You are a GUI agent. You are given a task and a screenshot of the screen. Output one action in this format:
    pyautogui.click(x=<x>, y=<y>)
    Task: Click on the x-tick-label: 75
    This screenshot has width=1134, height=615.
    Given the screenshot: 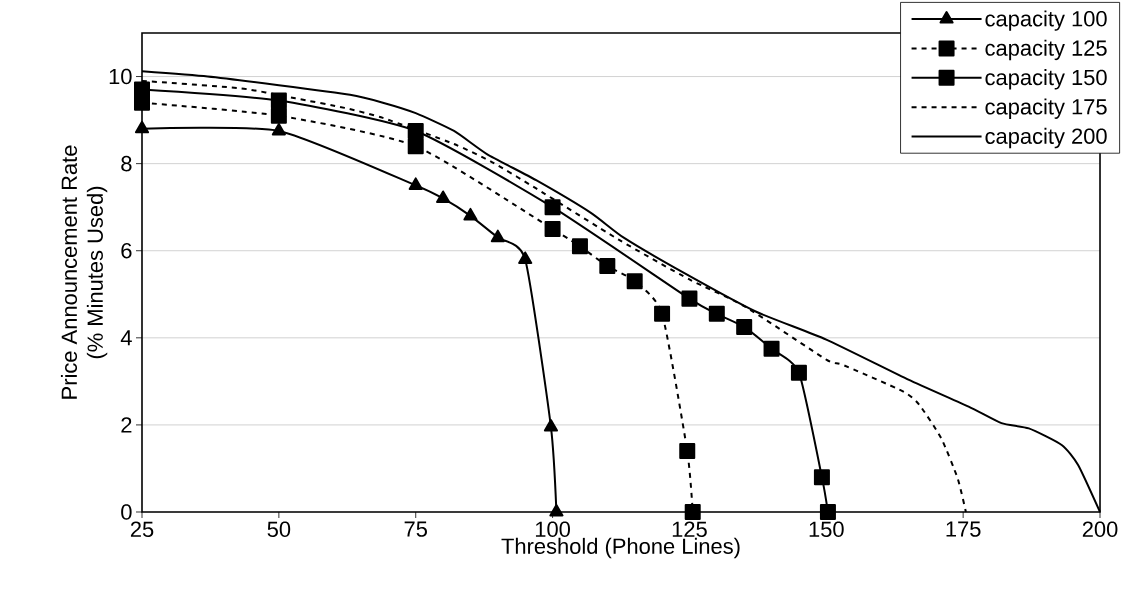 What is the action you would take?
    pyautogui.click(x=415, y=529)
    